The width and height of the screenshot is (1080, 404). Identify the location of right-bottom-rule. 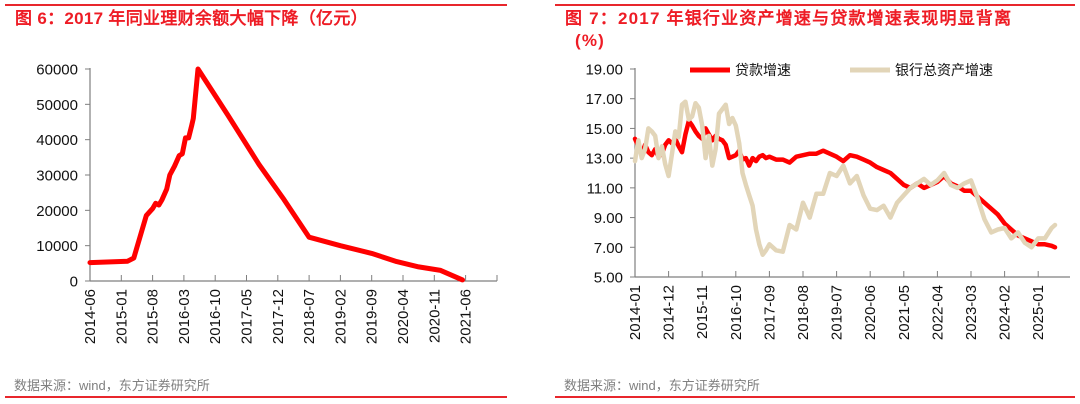
(815, 397).